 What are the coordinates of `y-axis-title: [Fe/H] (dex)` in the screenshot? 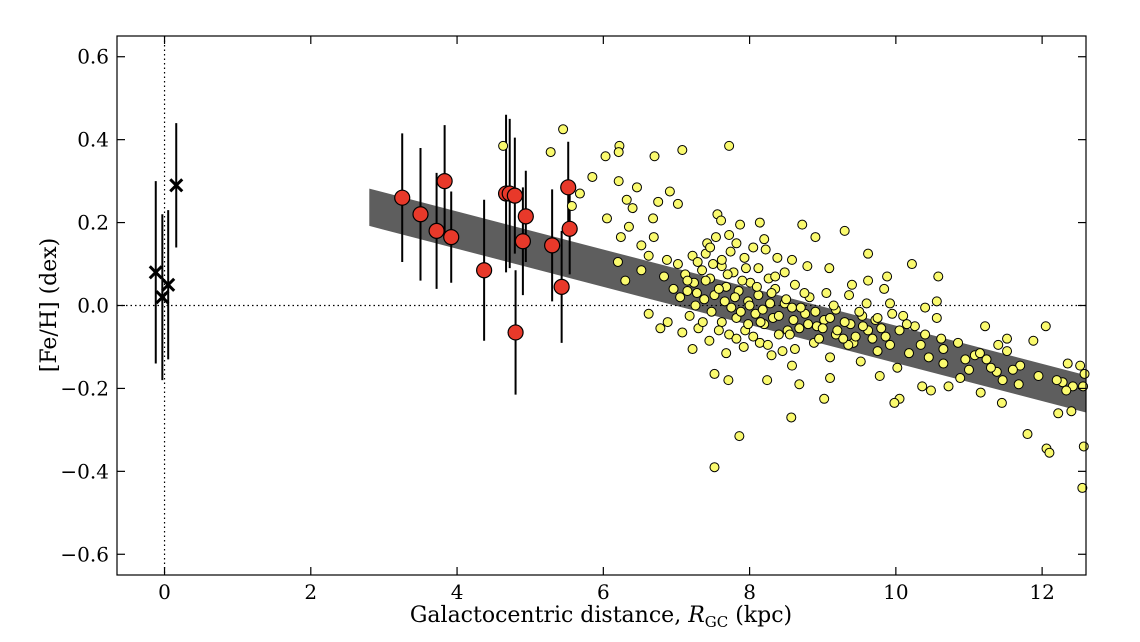 It's located at (49, 305).